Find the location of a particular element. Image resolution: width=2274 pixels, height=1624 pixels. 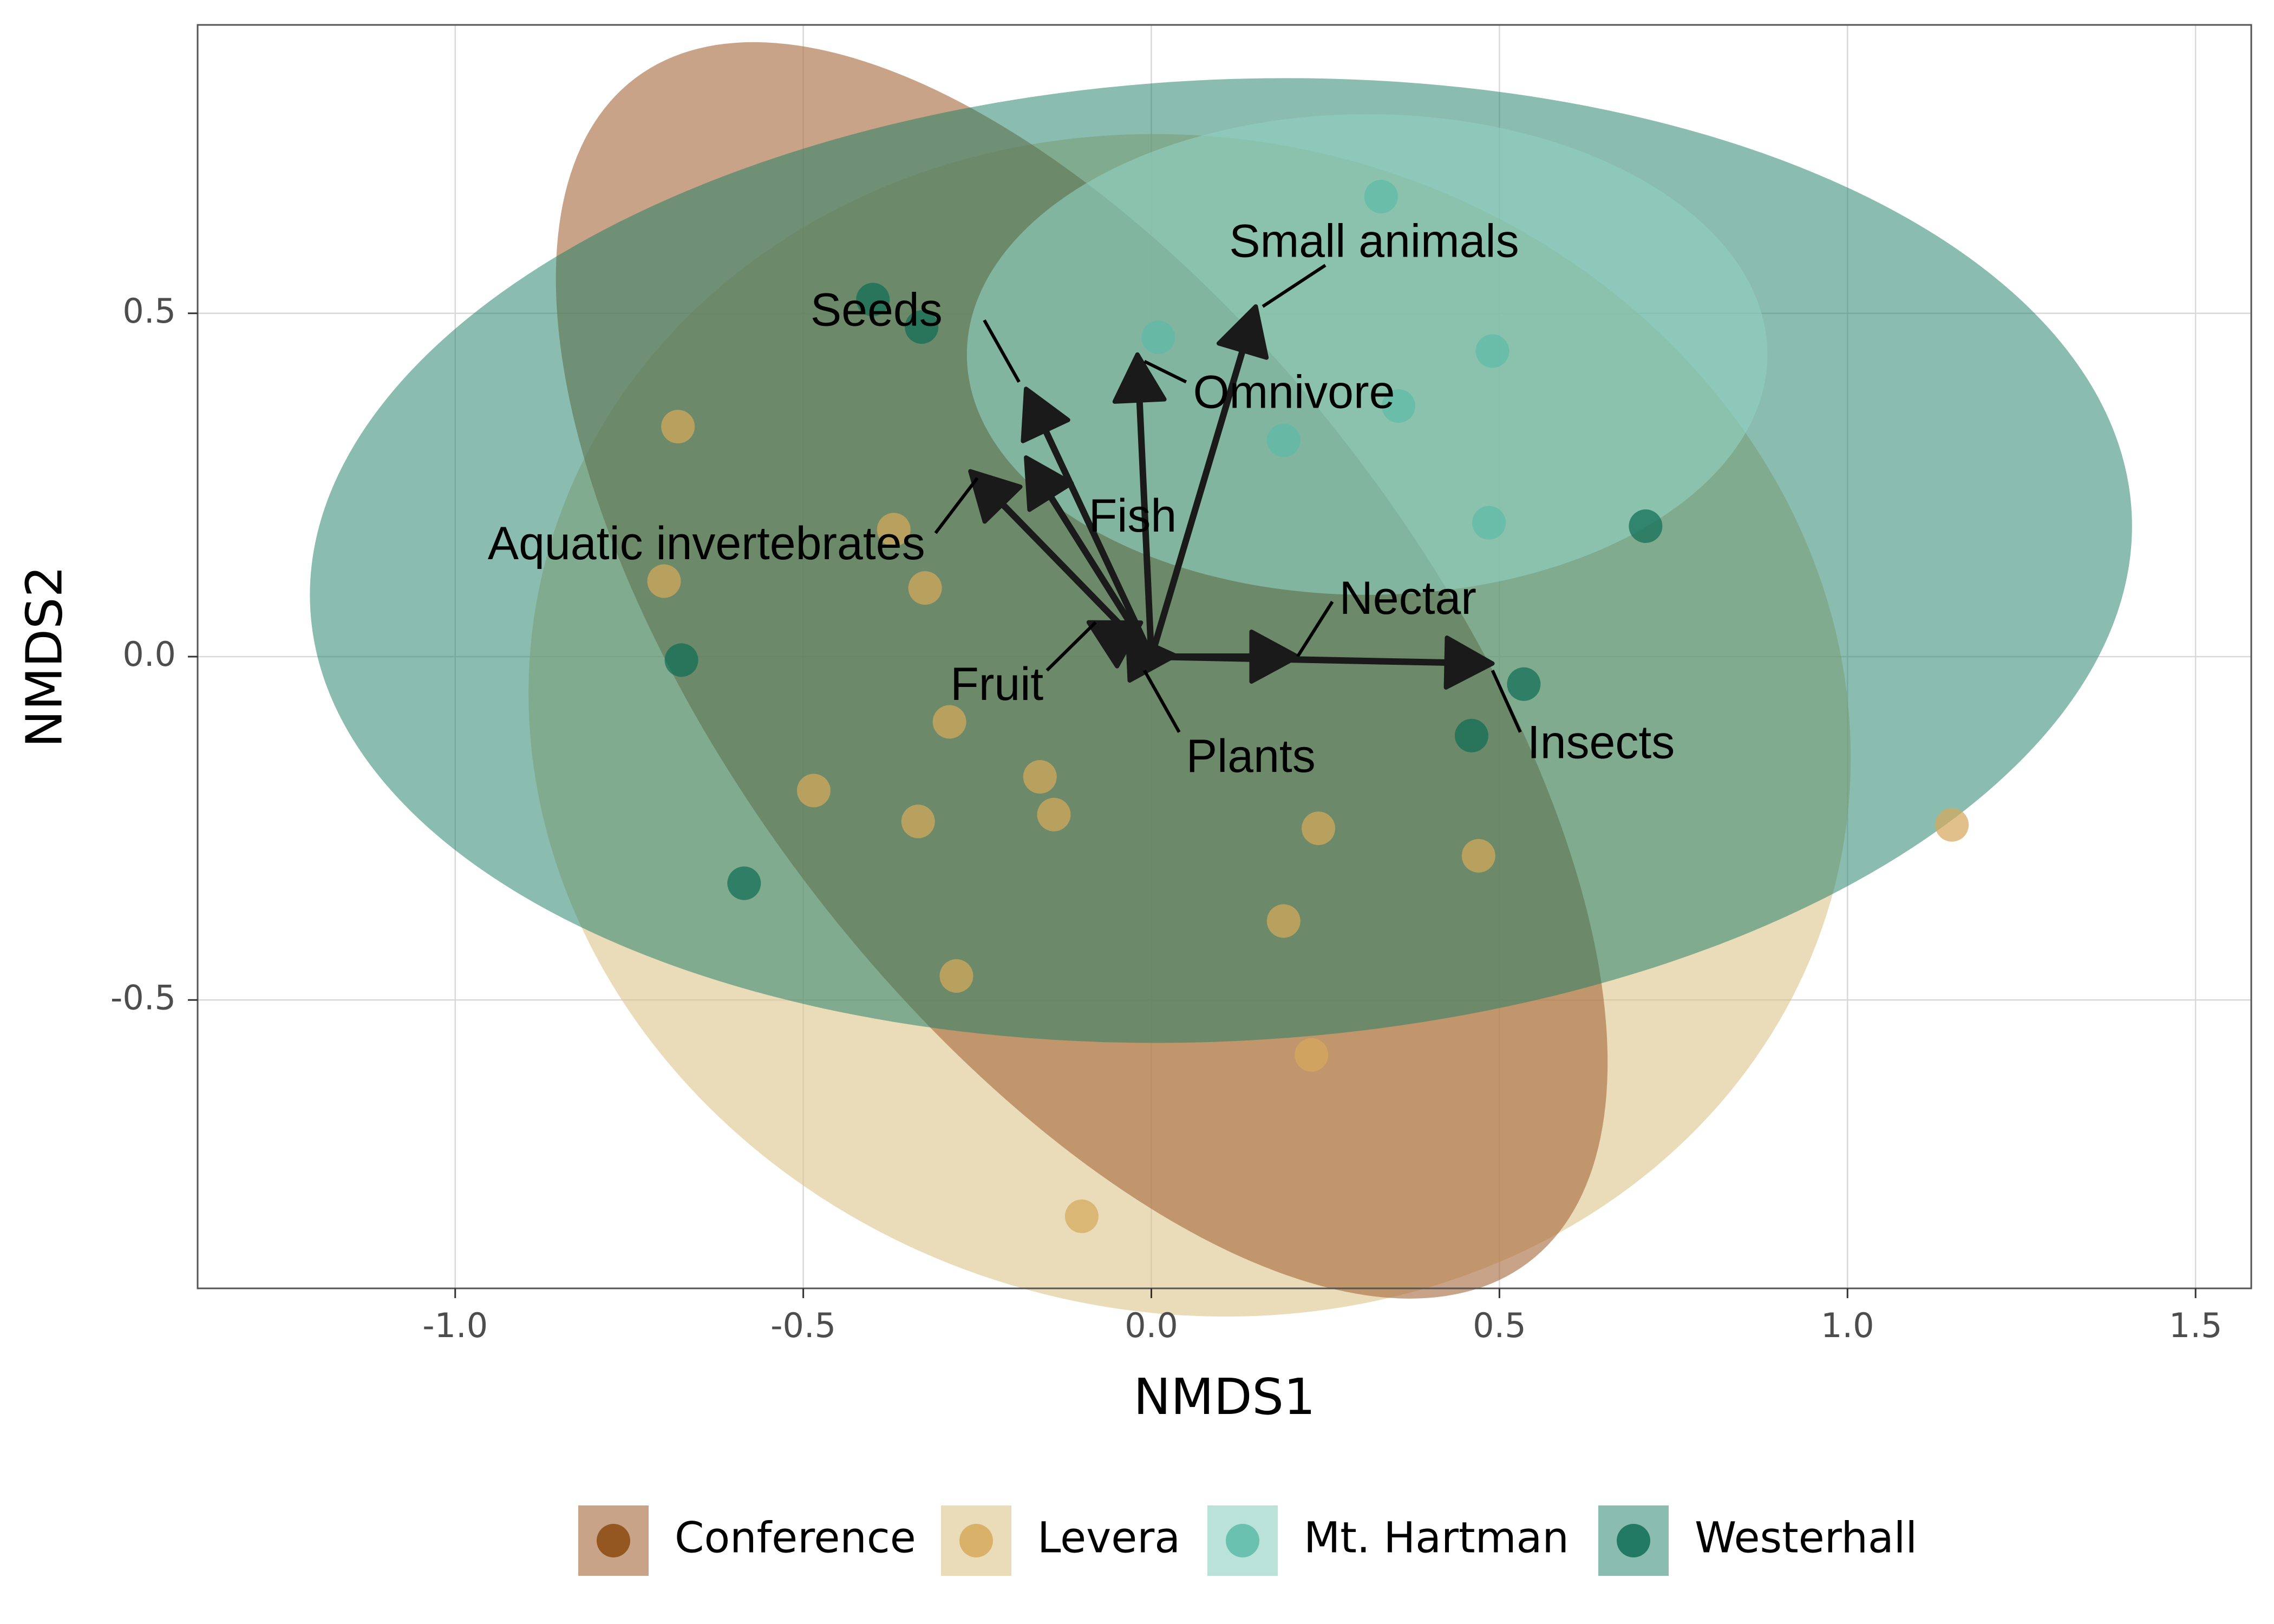

x-tick-label: 1.0 is located at coordinates (1848, 1325).